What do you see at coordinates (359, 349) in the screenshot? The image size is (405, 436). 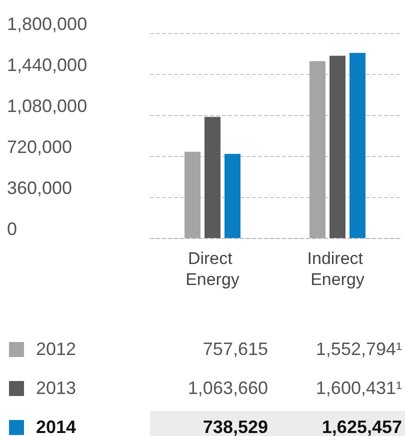 I see `data-label: 1,552,794¹` at bounding box center [359, 349].